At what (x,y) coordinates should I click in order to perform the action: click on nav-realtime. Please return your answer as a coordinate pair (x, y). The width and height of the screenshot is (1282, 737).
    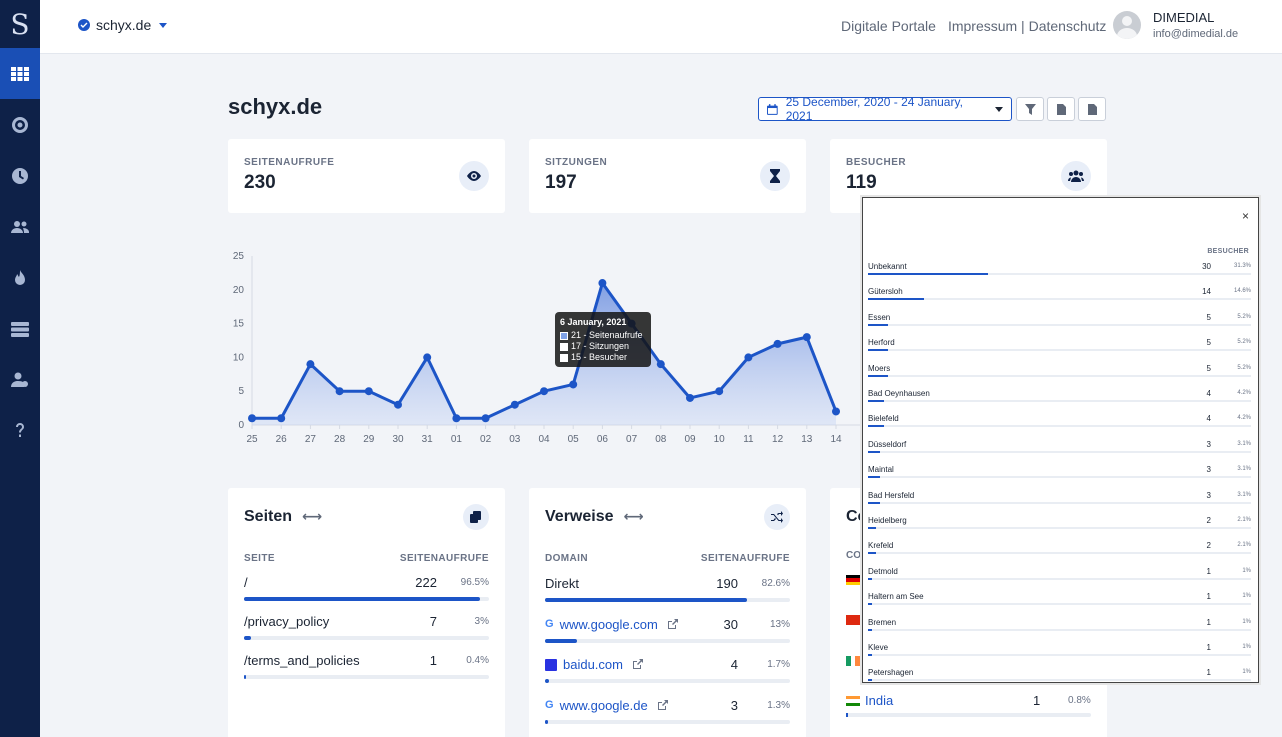
    Looking at the image, I should click on (20, 175).